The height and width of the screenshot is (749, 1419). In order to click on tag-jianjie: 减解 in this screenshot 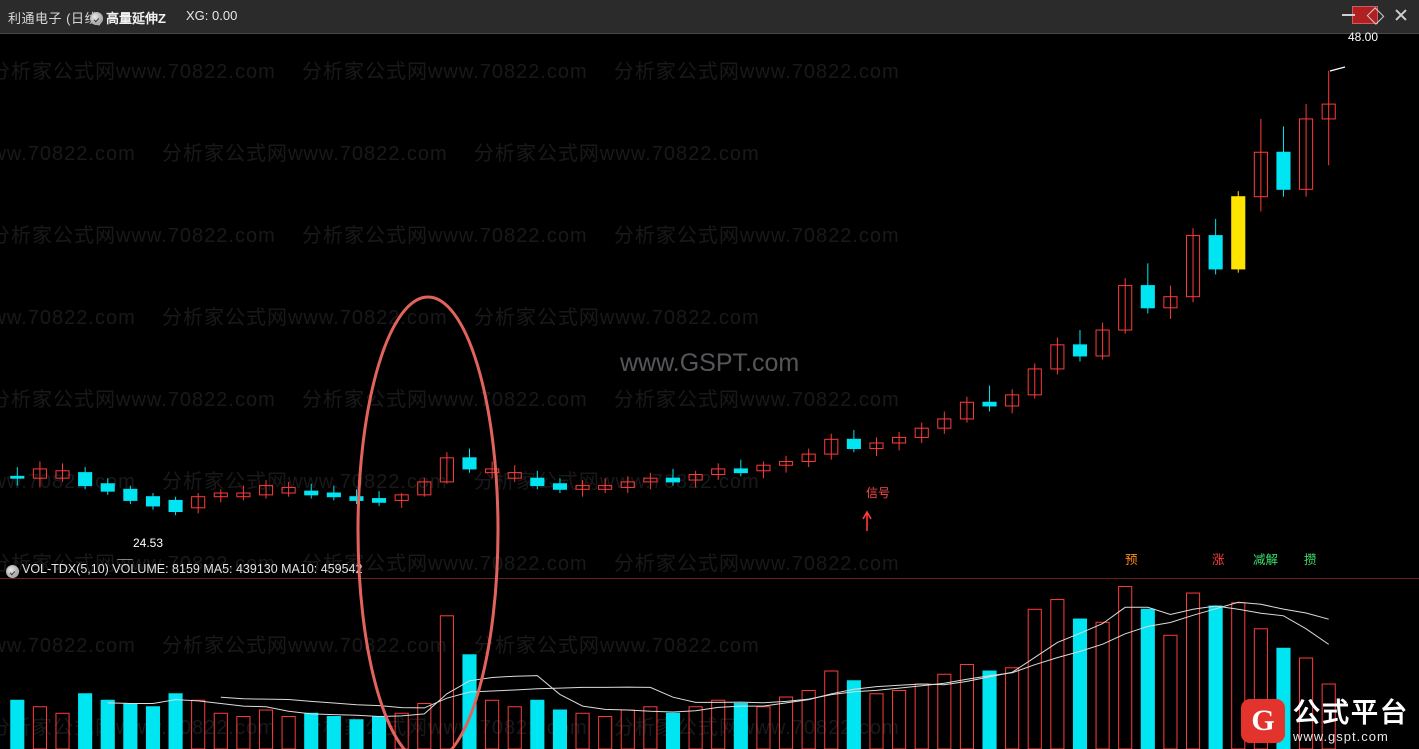, I will do `click(1266, 560)`.